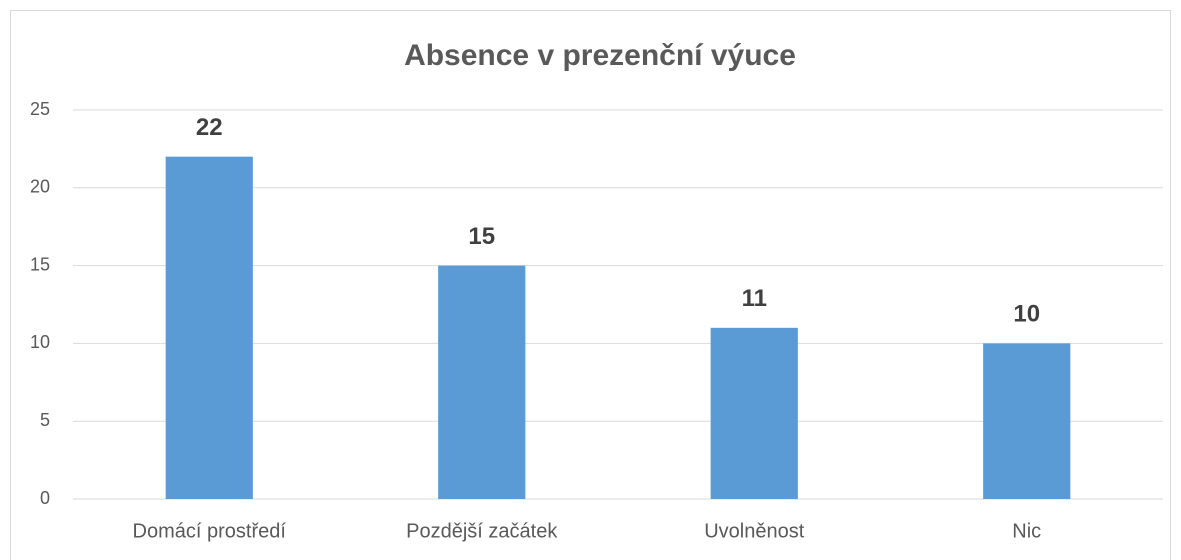  I want to click on y-tick-label: 5, so click(45, 420).